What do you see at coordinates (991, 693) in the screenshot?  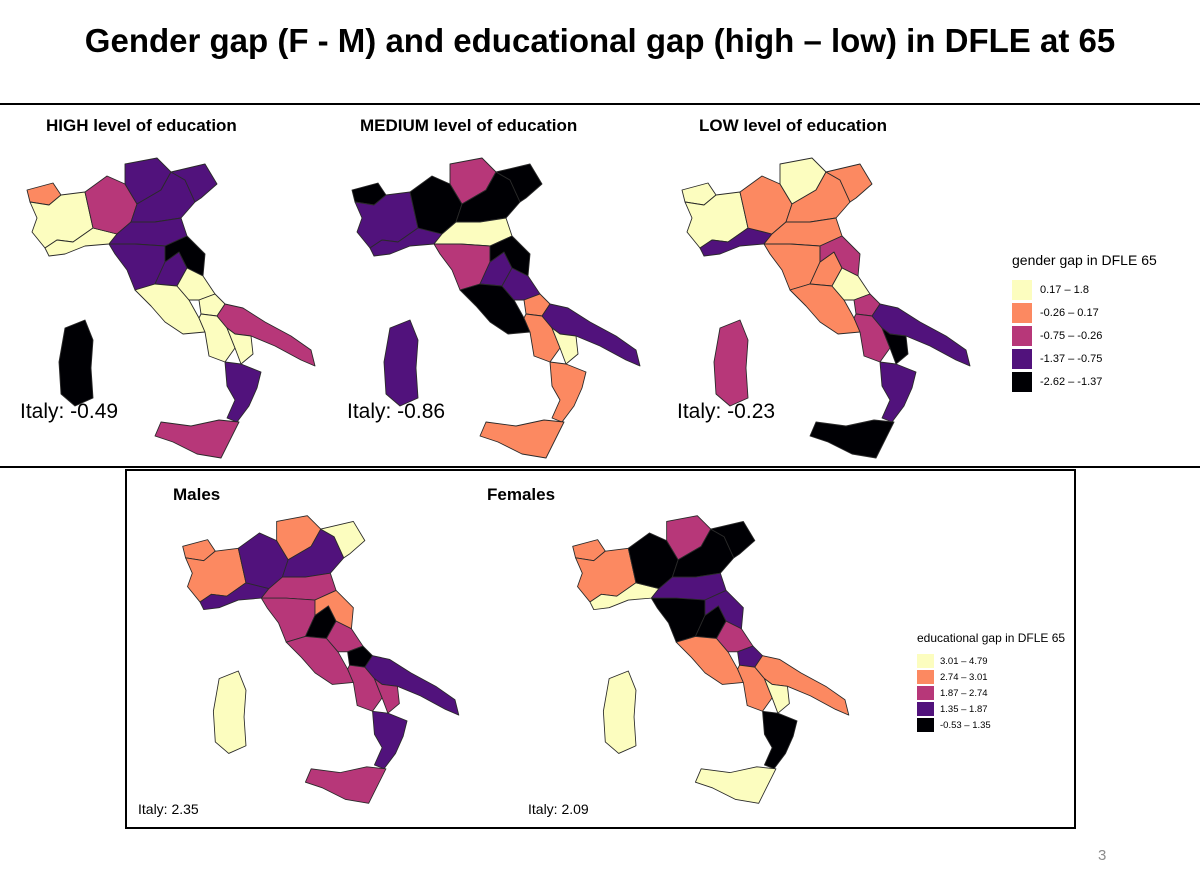 I see `legend-item: 1.87 – 2.74` at bounding box center [991, 693].